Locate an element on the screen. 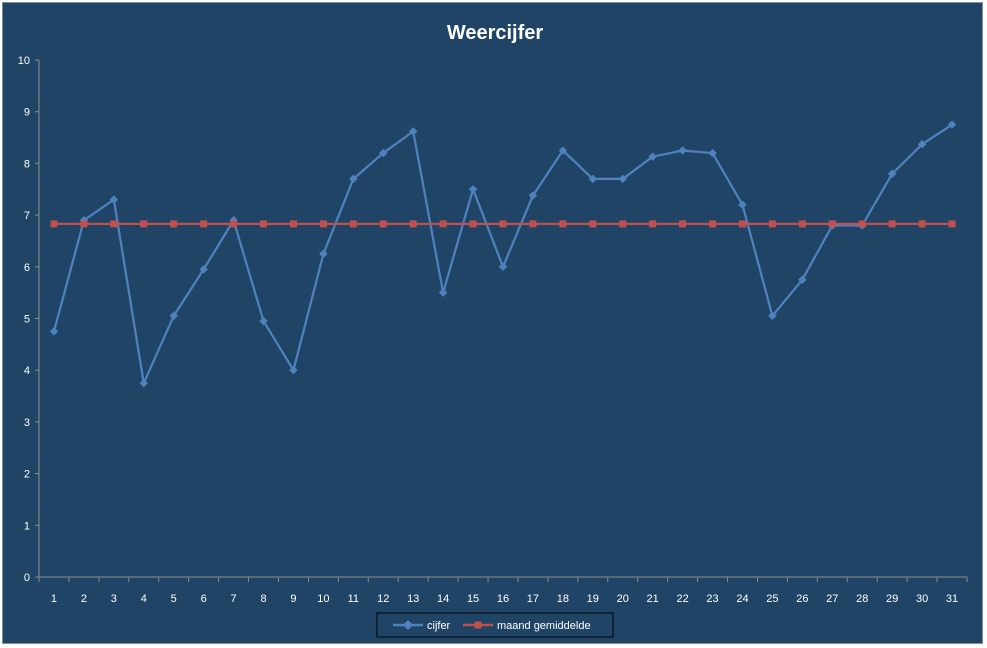 The image size is (987, 648). legend: cijfer maand gemiddelde is located at coordinates (495, 625).